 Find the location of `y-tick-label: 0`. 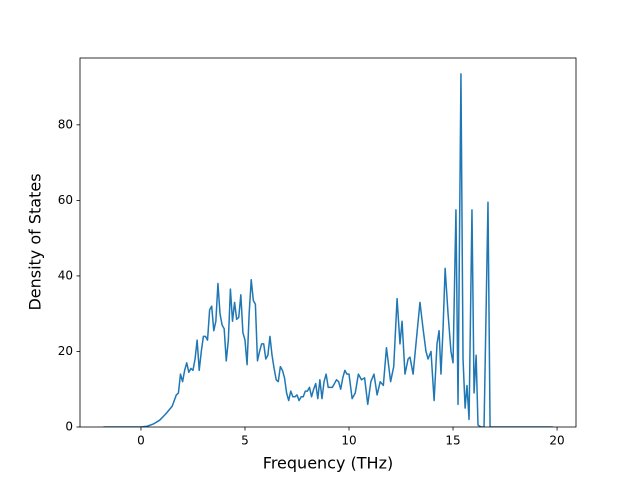

y-tick-label: 0 is located at coordinates (69, 427).